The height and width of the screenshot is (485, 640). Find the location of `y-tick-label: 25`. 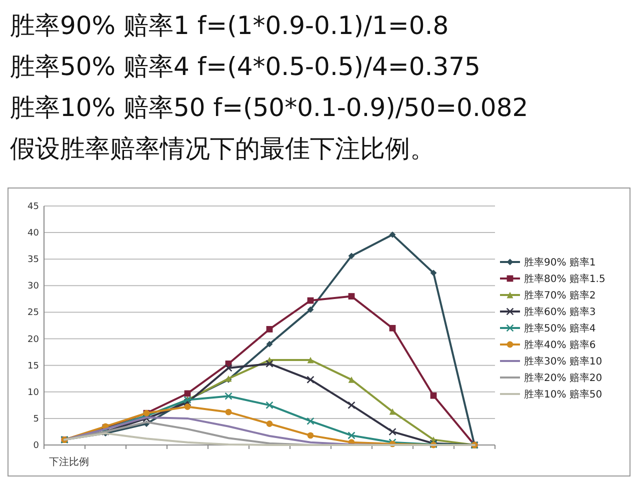

y-tick-label: 25 is located at coordinates (33, 313).